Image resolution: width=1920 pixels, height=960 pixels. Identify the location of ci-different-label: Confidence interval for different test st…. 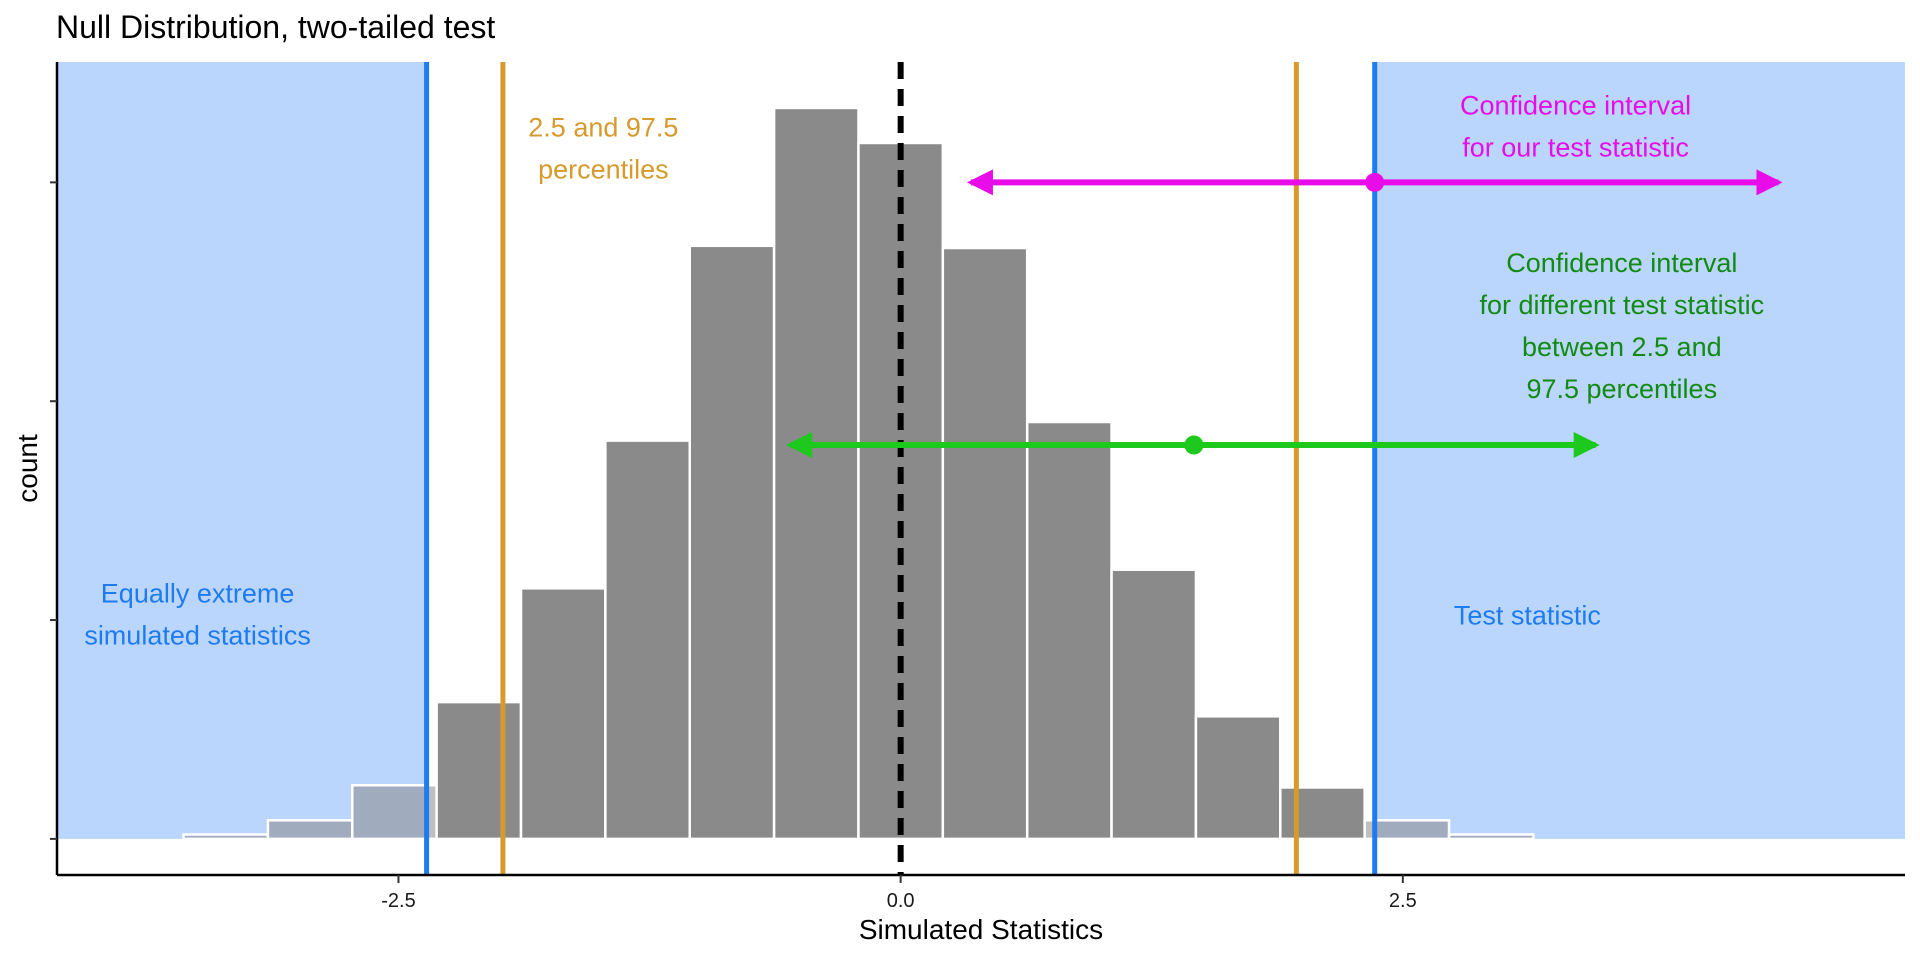
(1621, 326).